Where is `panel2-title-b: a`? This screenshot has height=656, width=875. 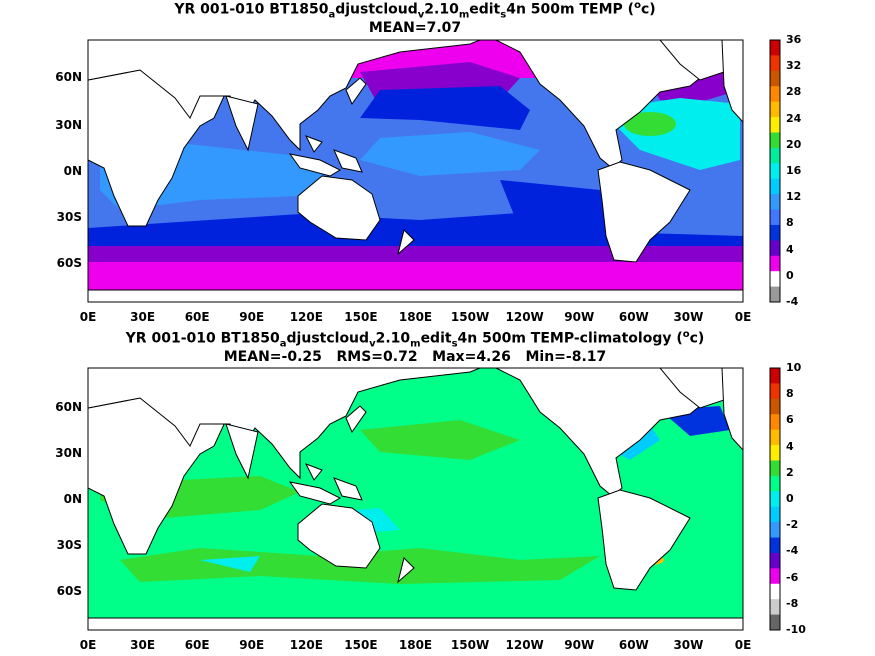
panel2-title-b: a is located at coordinates (283, 344).